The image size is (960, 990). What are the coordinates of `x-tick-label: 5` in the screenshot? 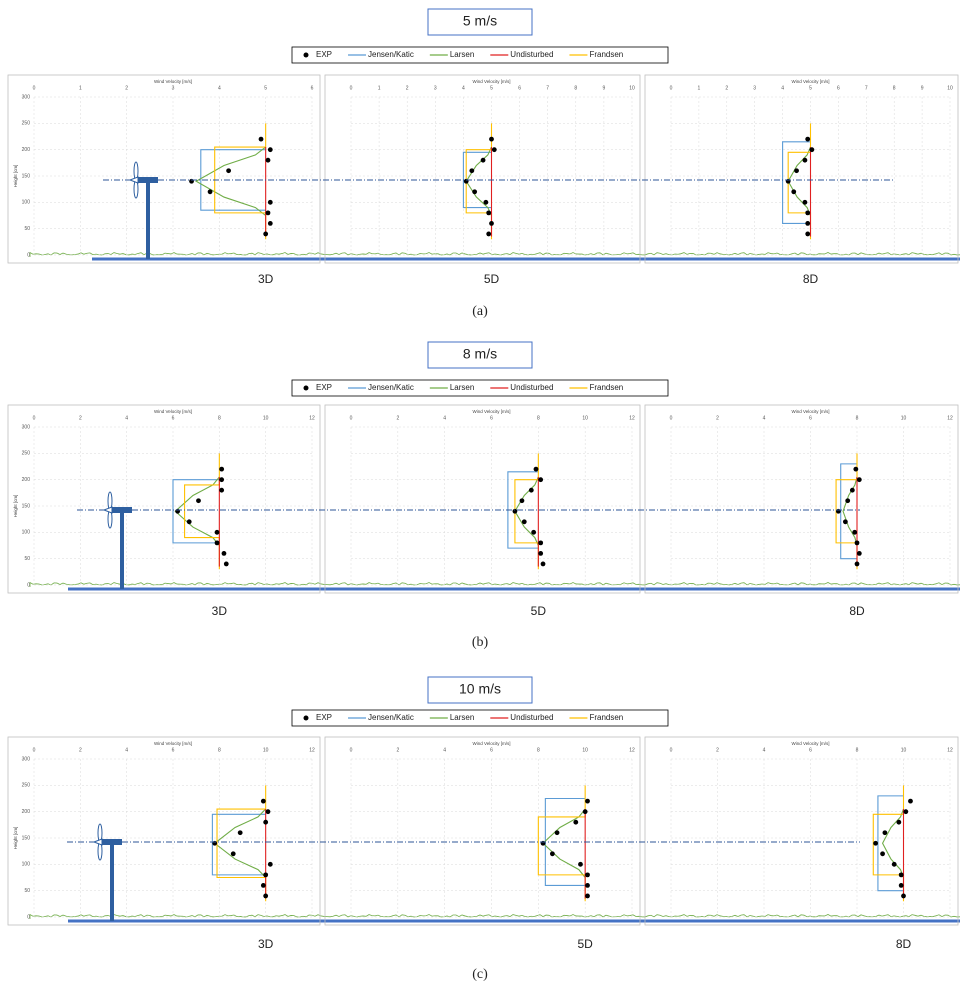 It's located at (265, 88).